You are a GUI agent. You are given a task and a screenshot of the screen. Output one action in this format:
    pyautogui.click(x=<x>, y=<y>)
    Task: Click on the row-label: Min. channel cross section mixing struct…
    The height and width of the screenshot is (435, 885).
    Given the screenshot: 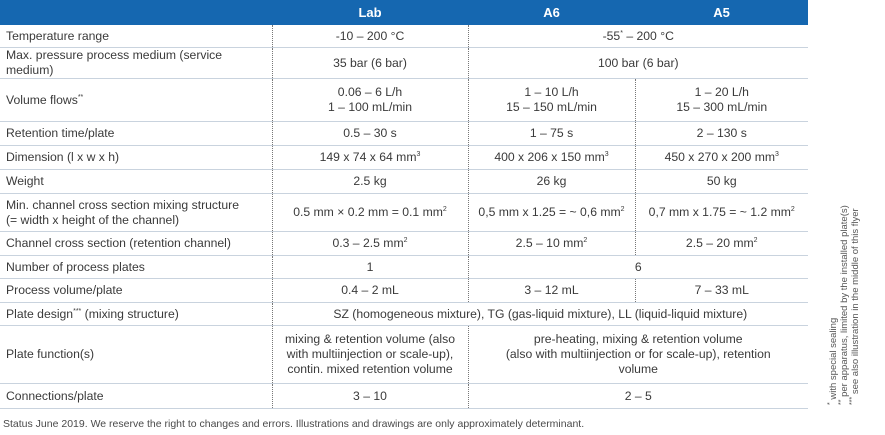 What is the action you would take?
    pyautogui.click(x=136, y=212)
    